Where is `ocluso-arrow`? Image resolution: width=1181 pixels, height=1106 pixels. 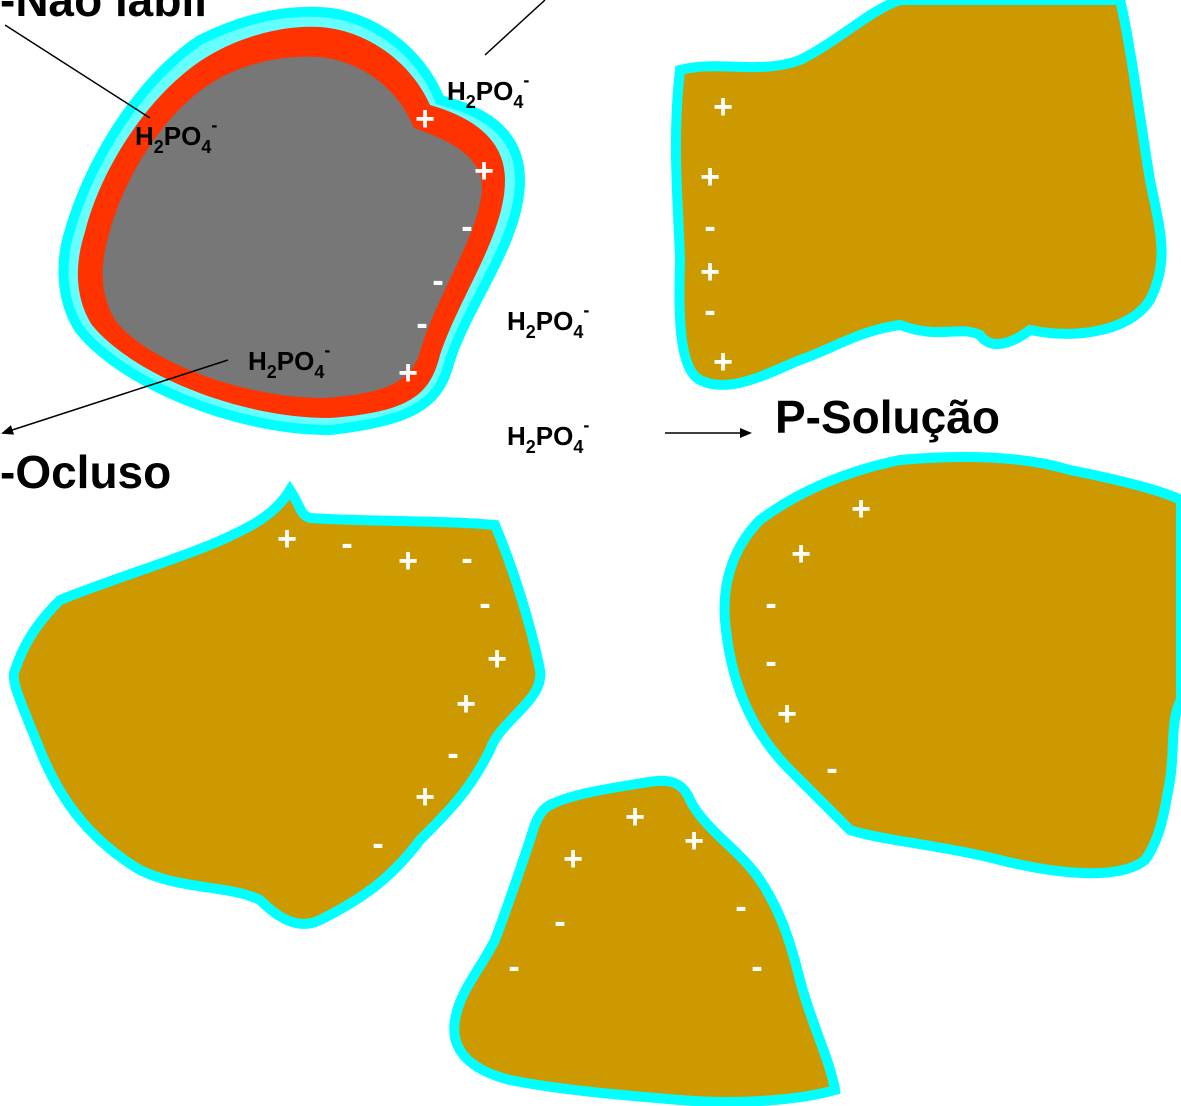 ocluso-arrow is located at coordinates (115, 397).